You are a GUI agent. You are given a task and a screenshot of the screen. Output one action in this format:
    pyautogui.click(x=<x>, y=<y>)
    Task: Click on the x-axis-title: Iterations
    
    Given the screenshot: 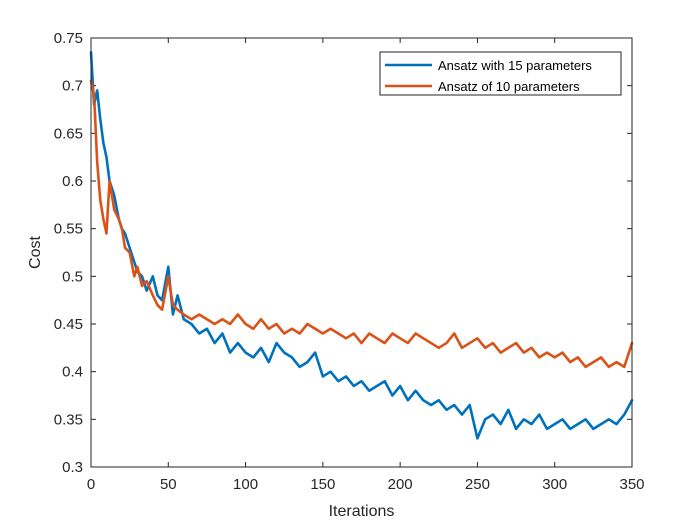 What is the action you would take?
    pyautogui.click(x=362, y=511)
    